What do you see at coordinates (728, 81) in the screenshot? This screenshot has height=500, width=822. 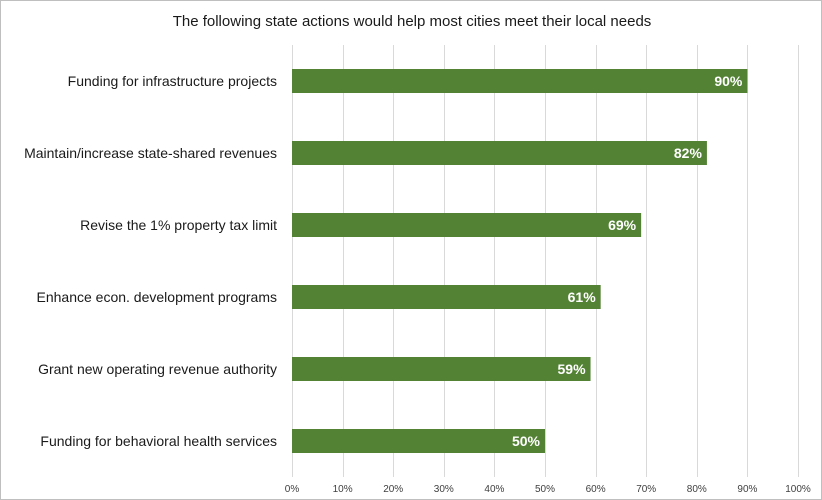 I see `data-label-0: 90%` at bounding box center [728, 81].